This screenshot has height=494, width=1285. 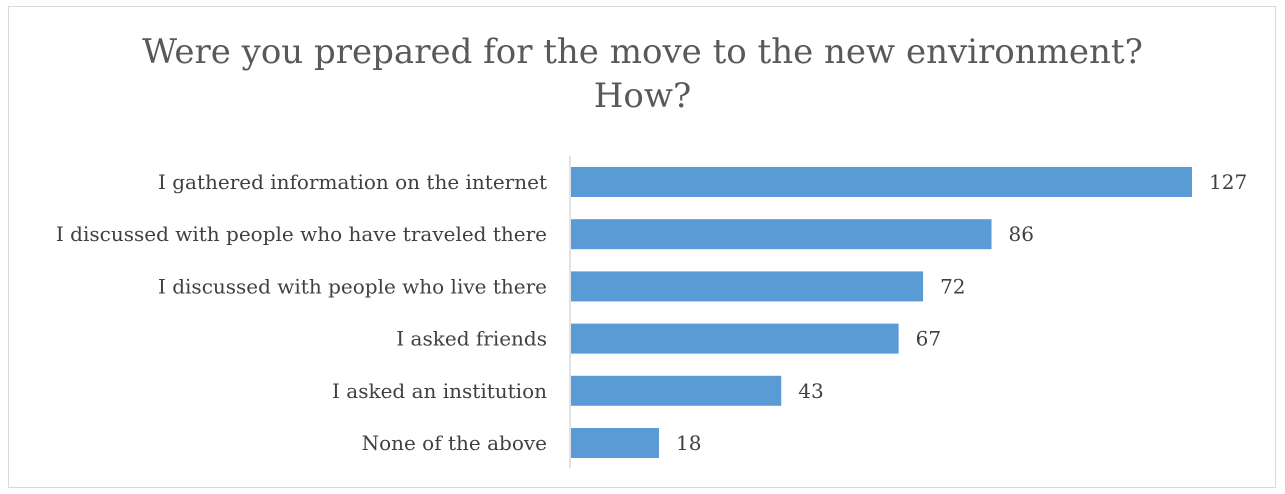 What do you see at coordinates (352, 286) in the screenshot?
I see `category-label-2: I discussed with people who live there` at bounding box center [352, 286].